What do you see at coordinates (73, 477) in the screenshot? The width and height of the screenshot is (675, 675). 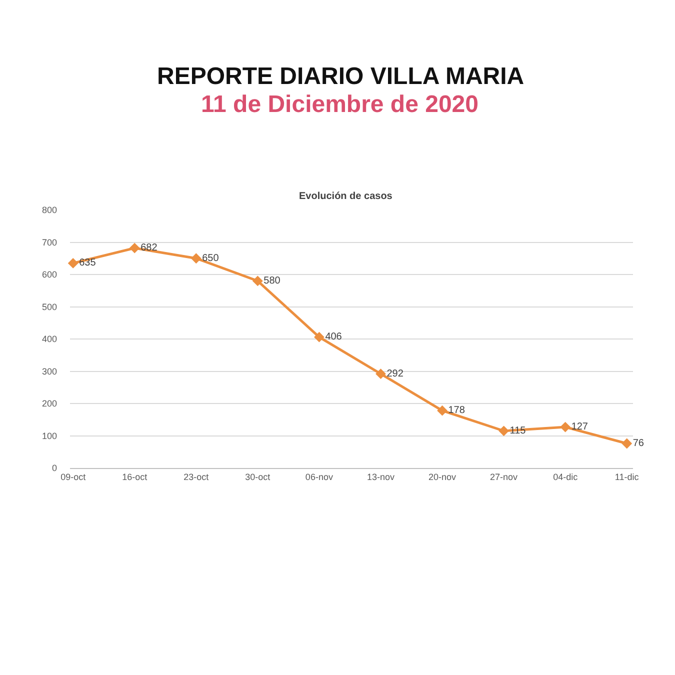 I see `x-tick-label: 09-oct` at bounding box center [73, 477].